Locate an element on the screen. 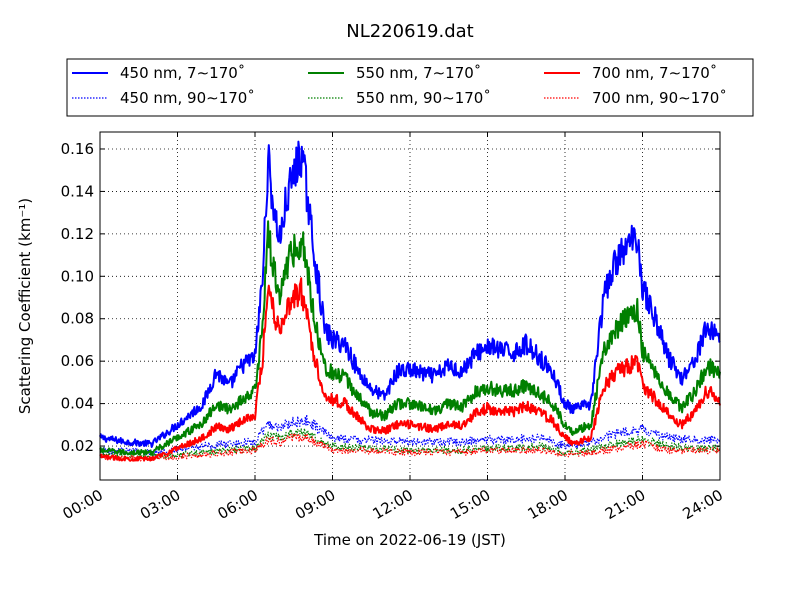 Image resolution: width=800 pixels, height=600 pixels. x-axis-label: Time on 2022-06-19 (JST) is located at coordinates (409, 540).